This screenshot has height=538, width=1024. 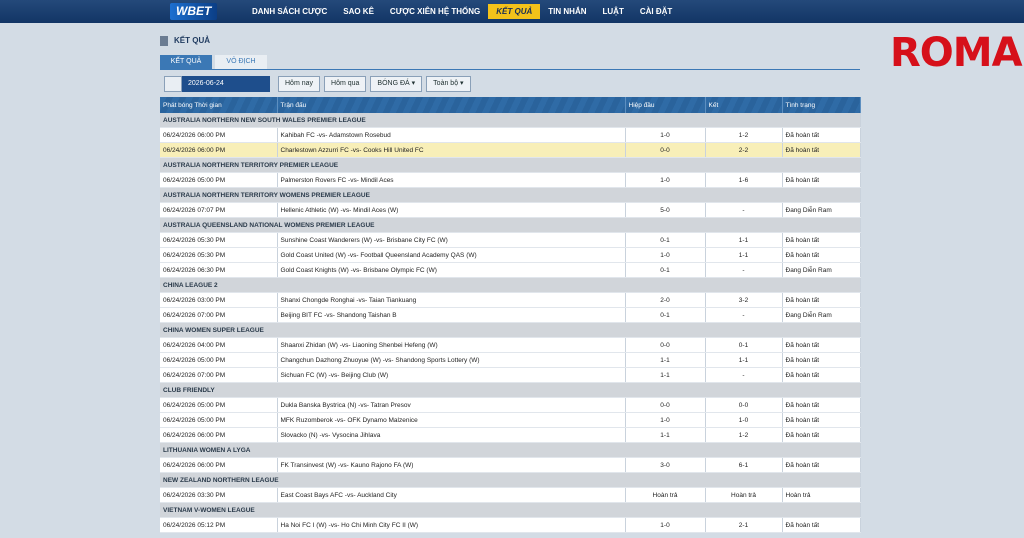 I want to click on menu-item: KẾT QUẢ, so click(x=514, y=11).